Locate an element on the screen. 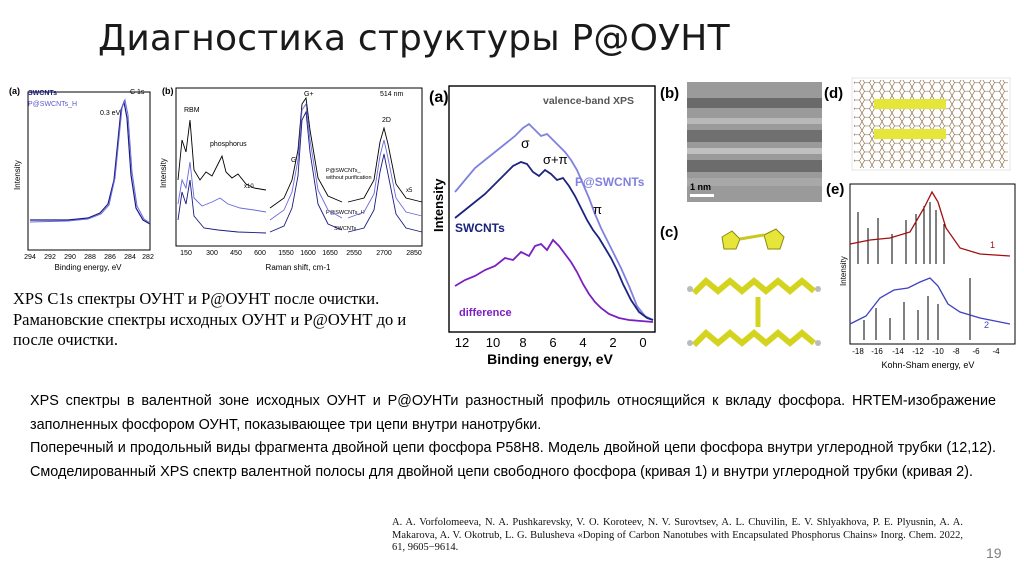 Image resolution: width=1024 pixels, height=574 pixels. peak-rbm: RBM is located at coordinates (192, 110).